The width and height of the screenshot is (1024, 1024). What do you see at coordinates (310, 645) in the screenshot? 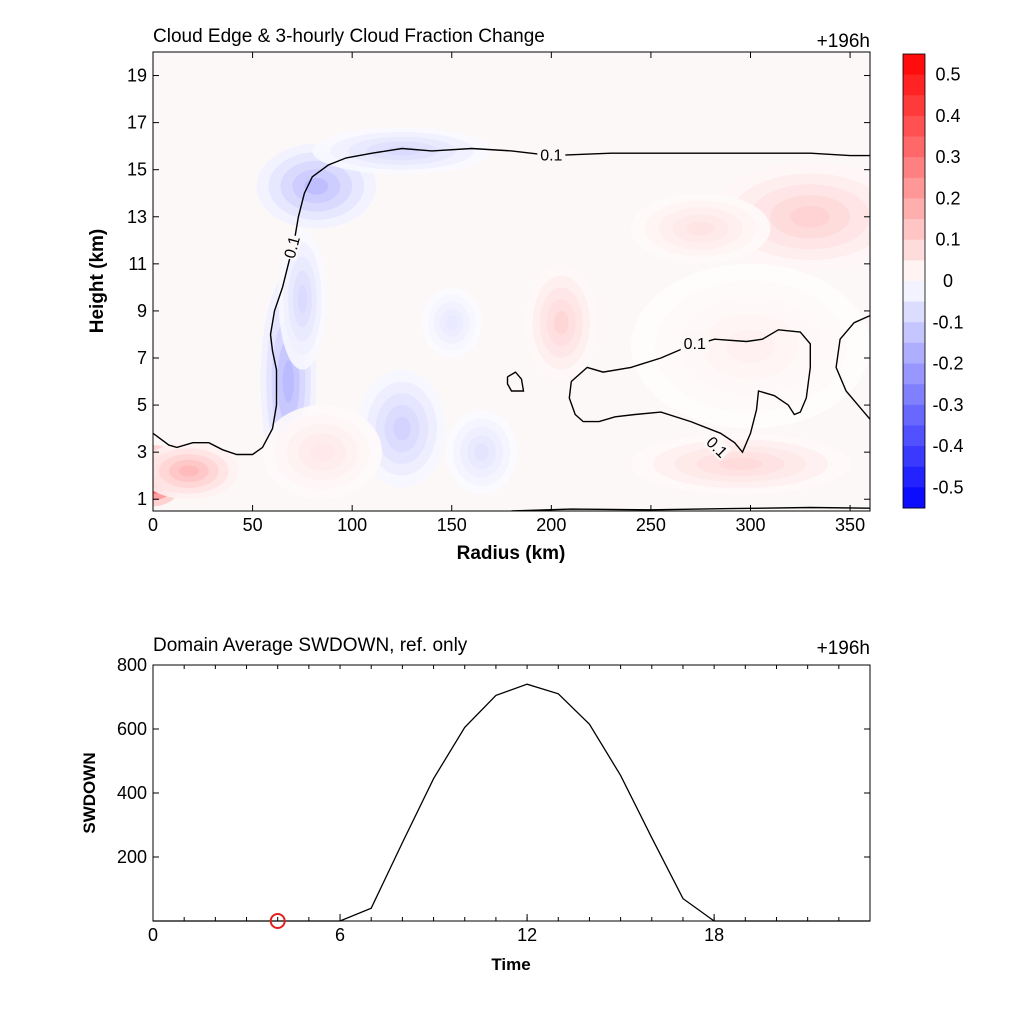
I see `bottom-chart-title: Domain Average SWDOWN, ref. only` at bounding box center [310, 645].